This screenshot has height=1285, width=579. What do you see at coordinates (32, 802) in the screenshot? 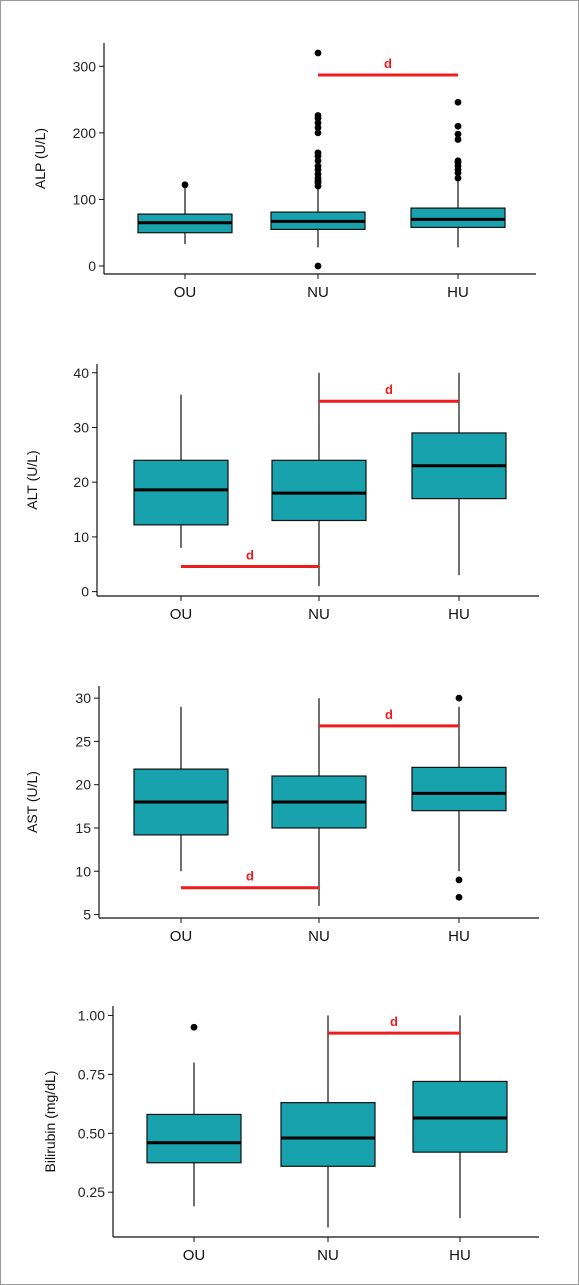
I see `y-axis-label: AST (U/L)` at bounding box center [32, 802].